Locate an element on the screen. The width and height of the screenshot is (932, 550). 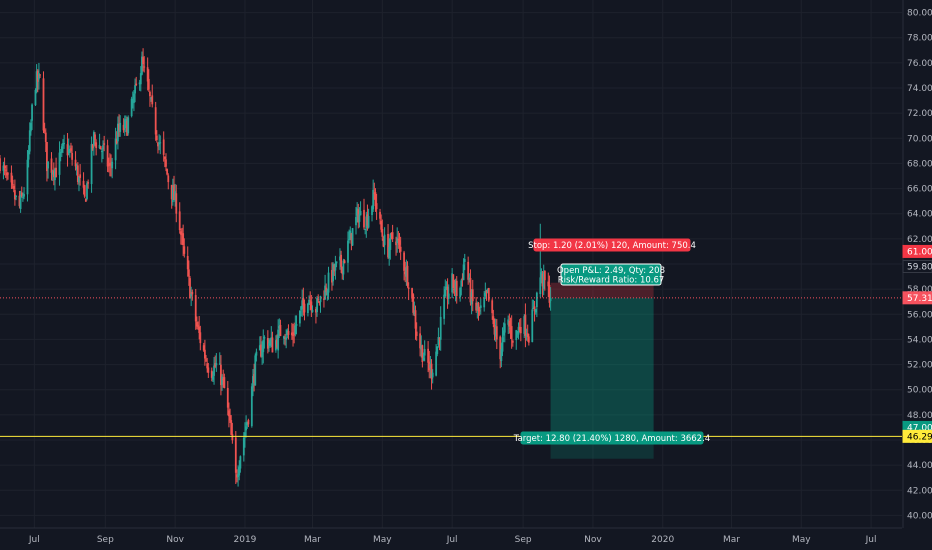
price-tag-box is located at coordinates (917, 436).